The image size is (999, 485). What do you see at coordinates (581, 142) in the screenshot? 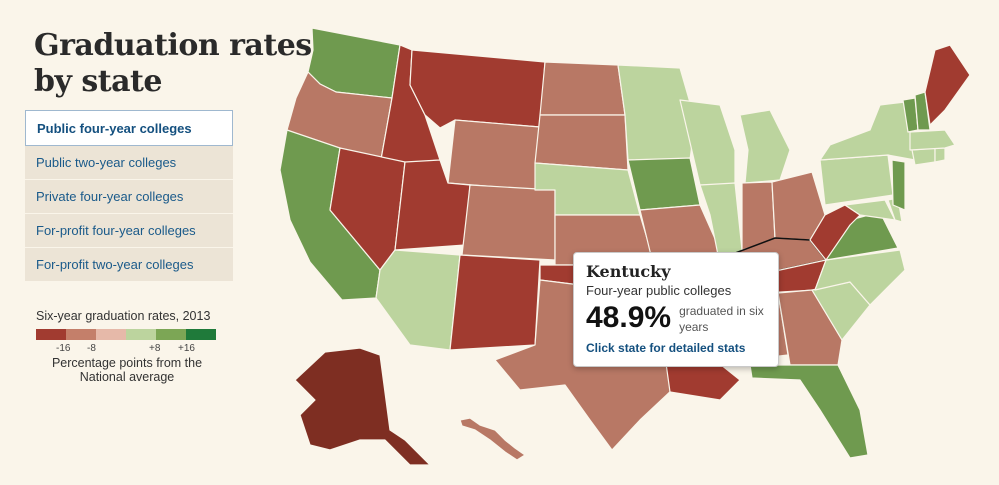
I see `state-south-dakota` at bounding box center [581, 142].